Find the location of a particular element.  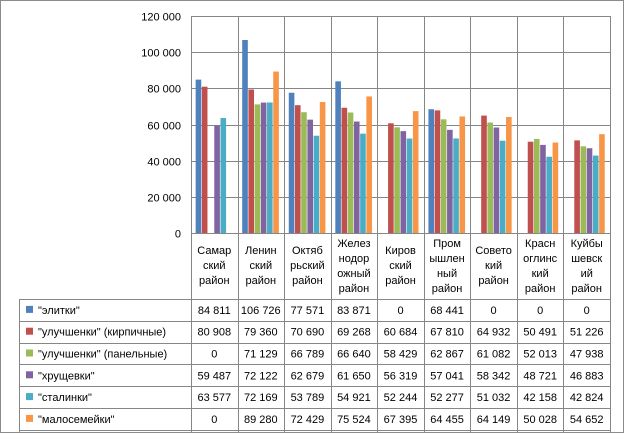

data-label: 106 726 is located at coordinates (261, 311).